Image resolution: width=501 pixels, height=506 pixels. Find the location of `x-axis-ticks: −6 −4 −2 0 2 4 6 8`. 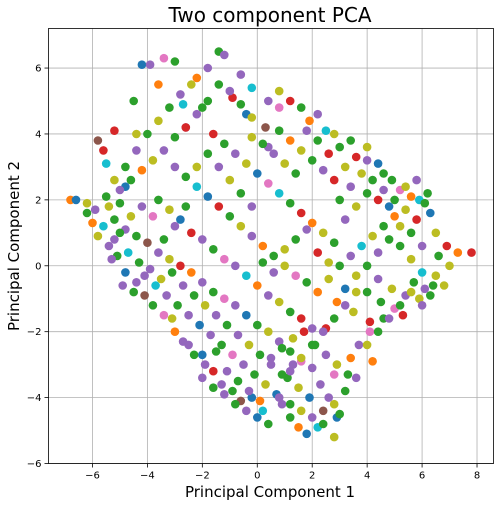

x-axis-ticks: −6 −4 −2 0 2 4 6 8 is located at coordinates (282, 472).